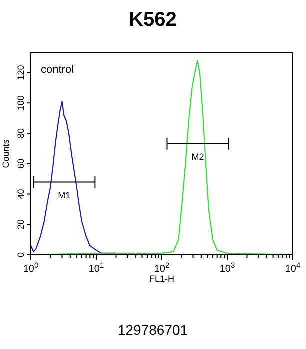 The width and height of the screenshot is (306, 349). I want to click on y-tick-label: 40, so click(21, 194).